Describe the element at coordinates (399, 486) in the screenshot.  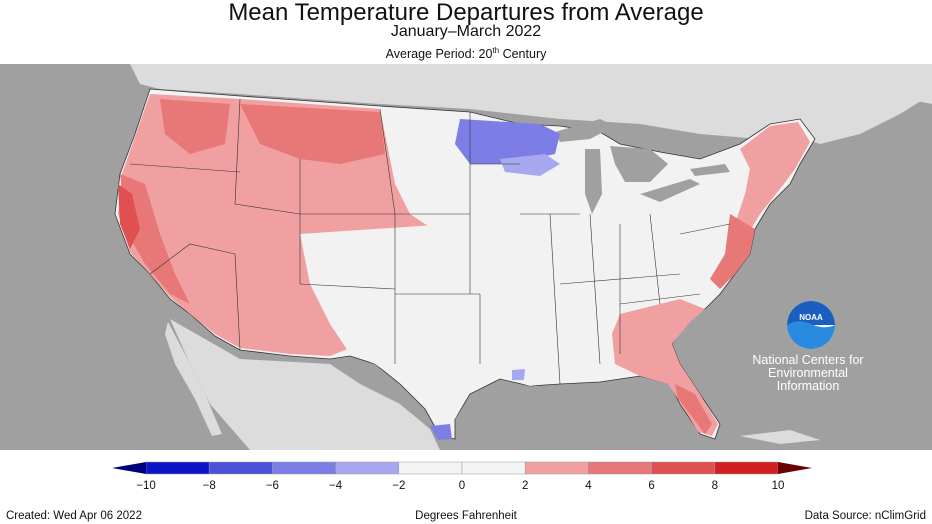
I see `legend-tick-label: −2` at that location.